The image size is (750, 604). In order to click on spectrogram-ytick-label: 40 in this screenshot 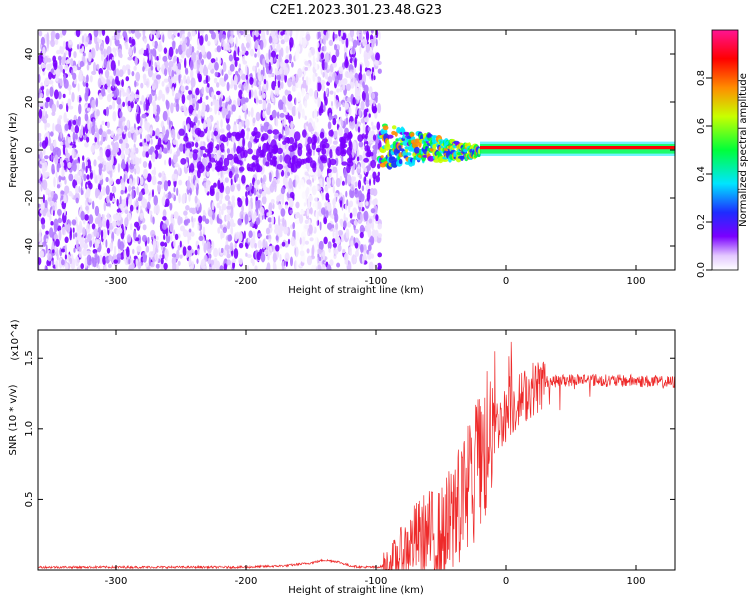, I will do `click(29, 54)`.